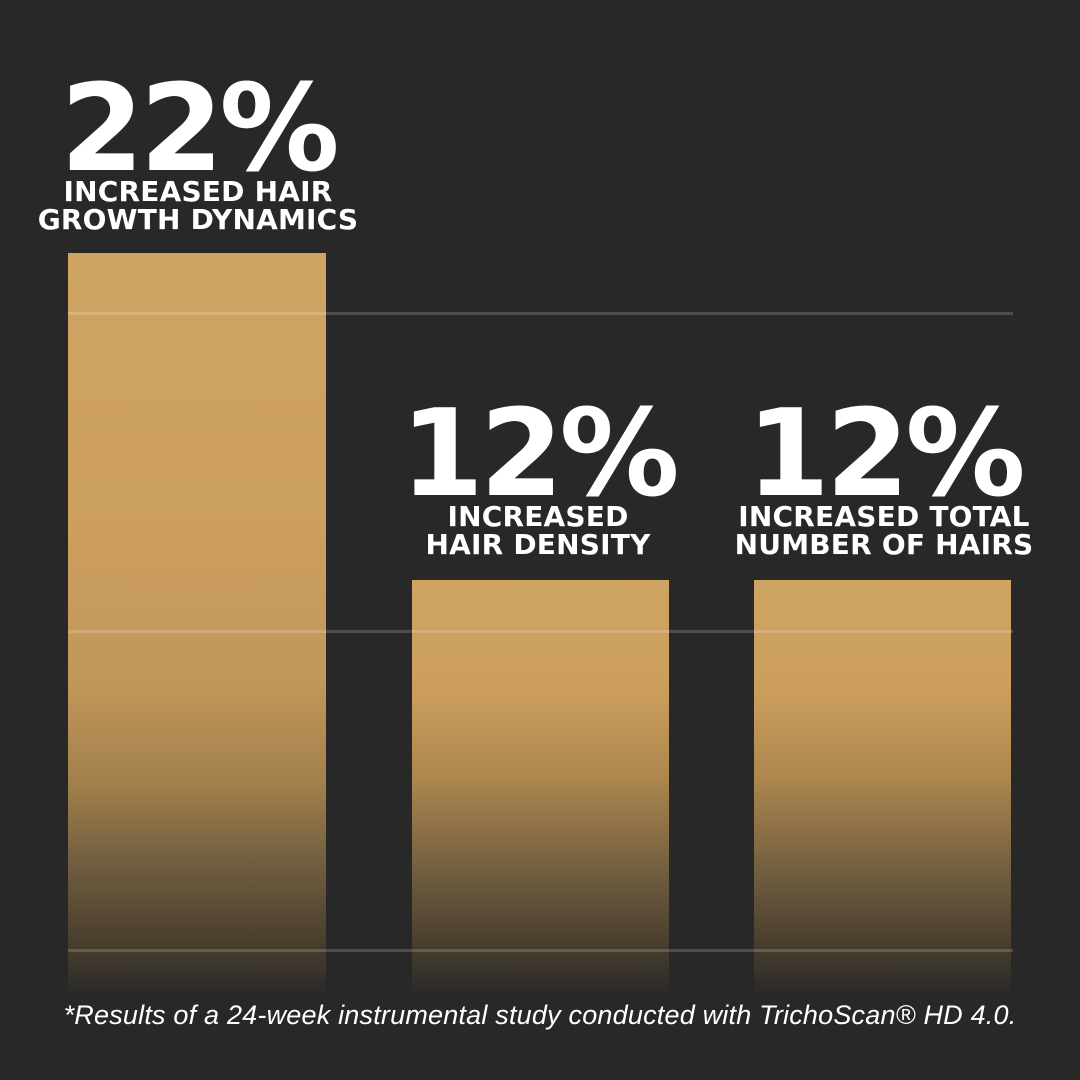 The image size is (1080, 1080). What do you see at coordinates (198, 219) in the screenshot?
I see `stat-label-line2: GROWTH DYNAMICS` at bounding box center [198, 219].